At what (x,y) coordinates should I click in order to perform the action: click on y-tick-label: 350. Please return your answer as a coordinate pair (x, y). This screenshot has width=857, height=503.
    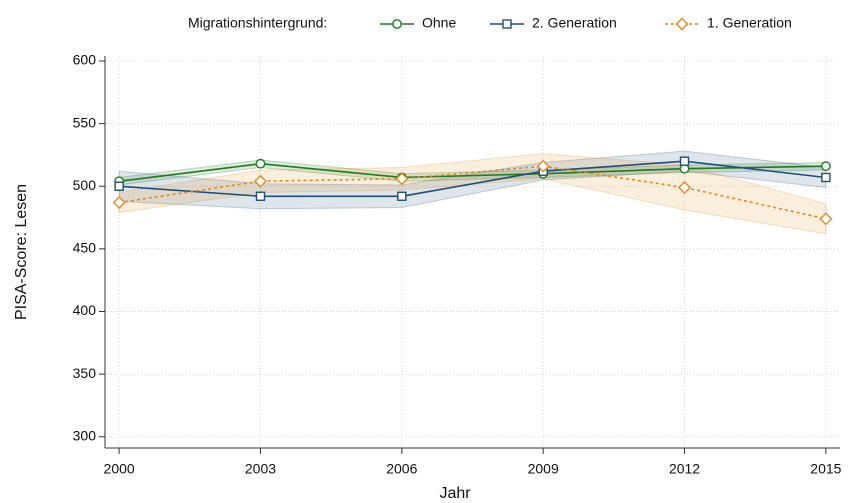
    Looking at the image, I should click on (85, 373).